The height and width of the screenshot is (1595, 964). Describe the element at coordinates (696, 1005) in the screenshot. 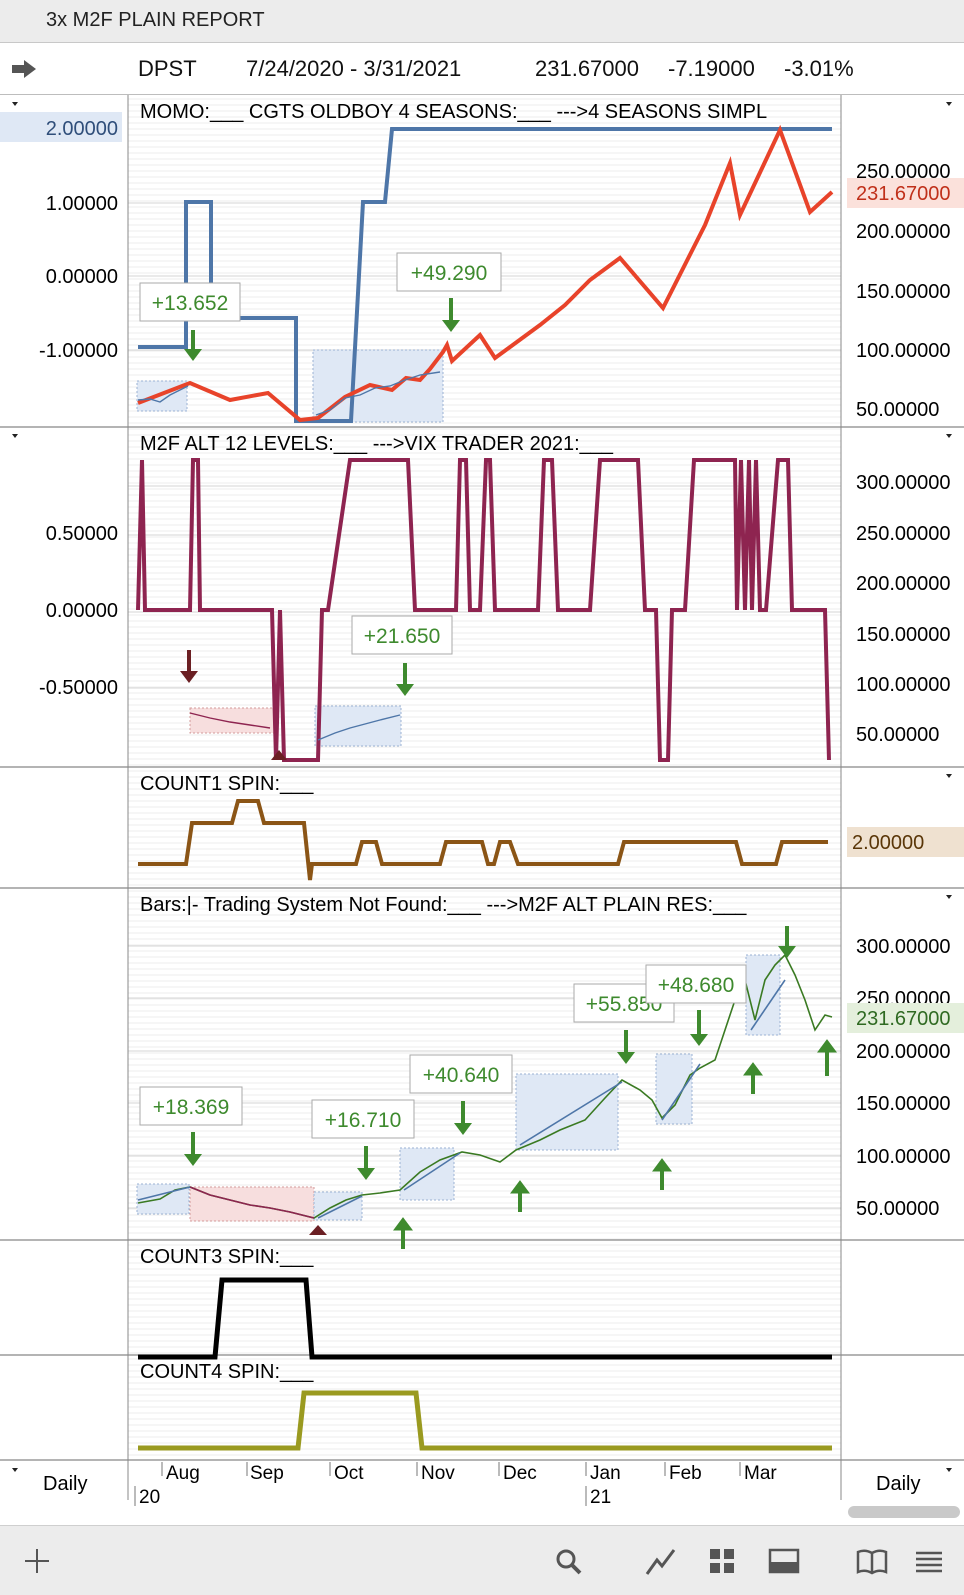

I see `callout-8: +48.680` at that location.